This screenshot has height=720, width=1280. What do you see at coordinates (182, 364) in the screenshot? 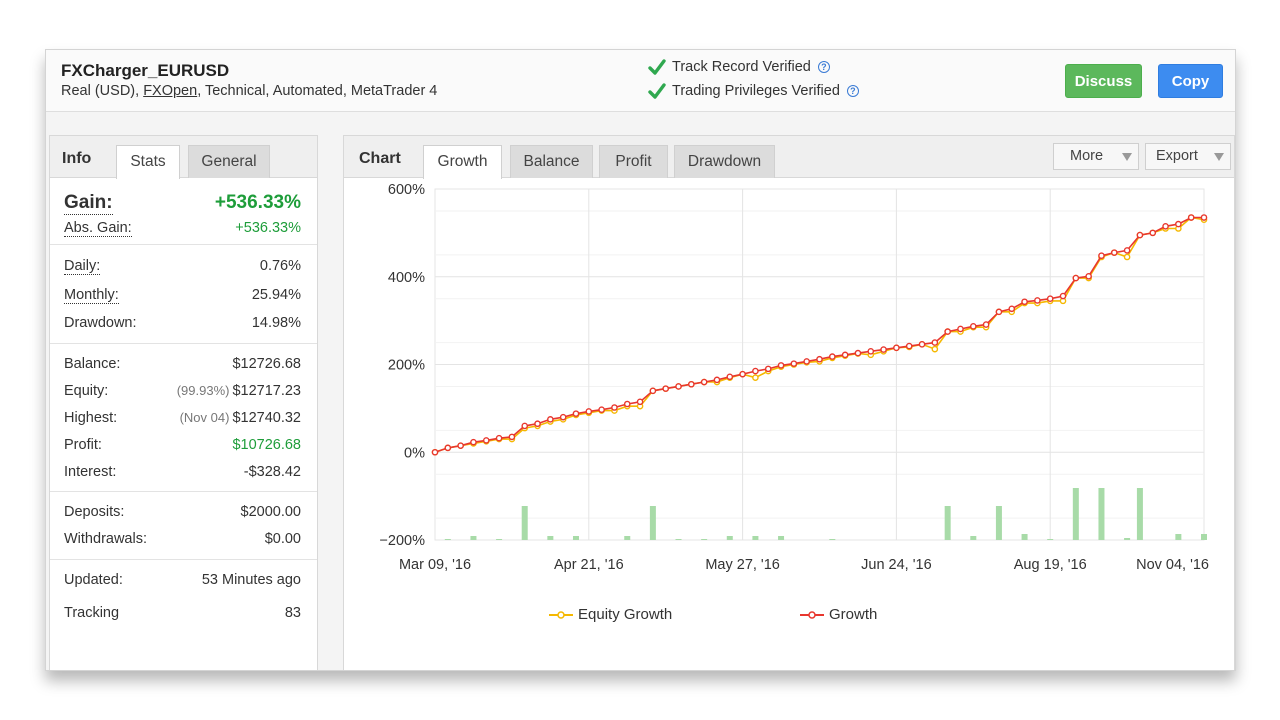
I see `balance-row: Balance: $12726.68` at bounding box center [182, 364].